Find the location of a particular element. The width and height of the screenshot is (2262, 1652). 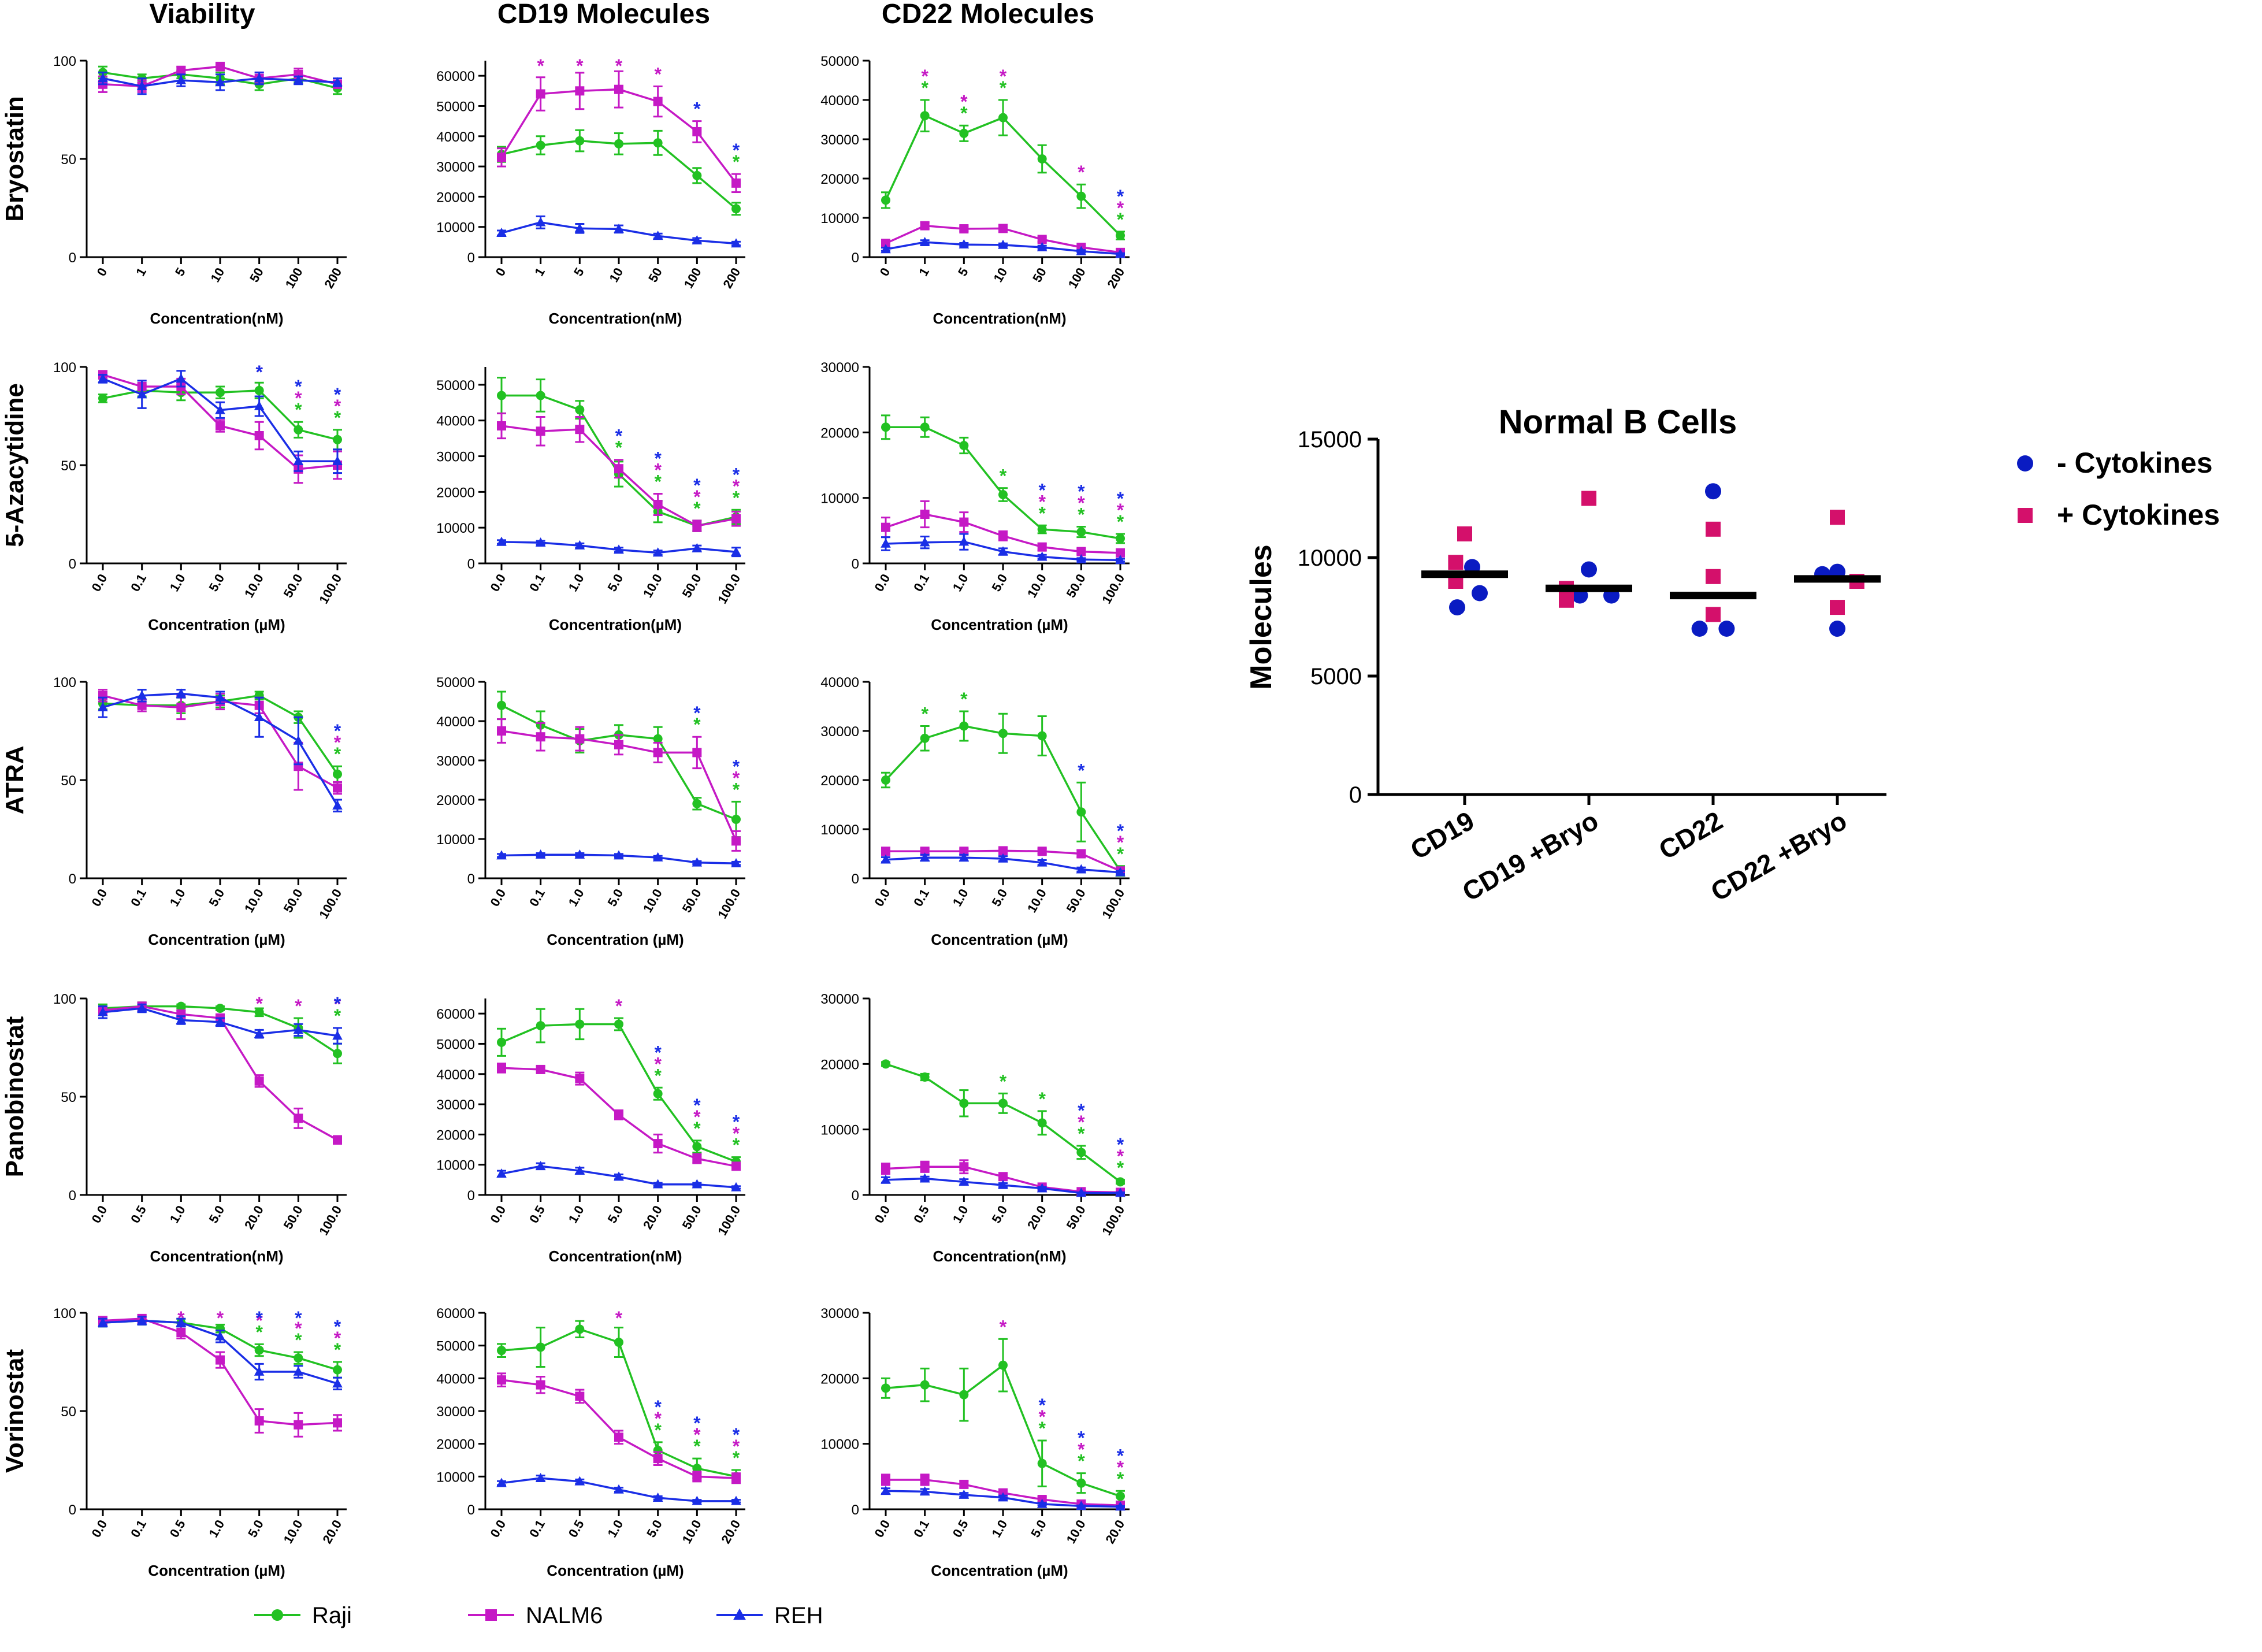

legend: Raji NALM6 REH is located at coordinates (538, 1615).